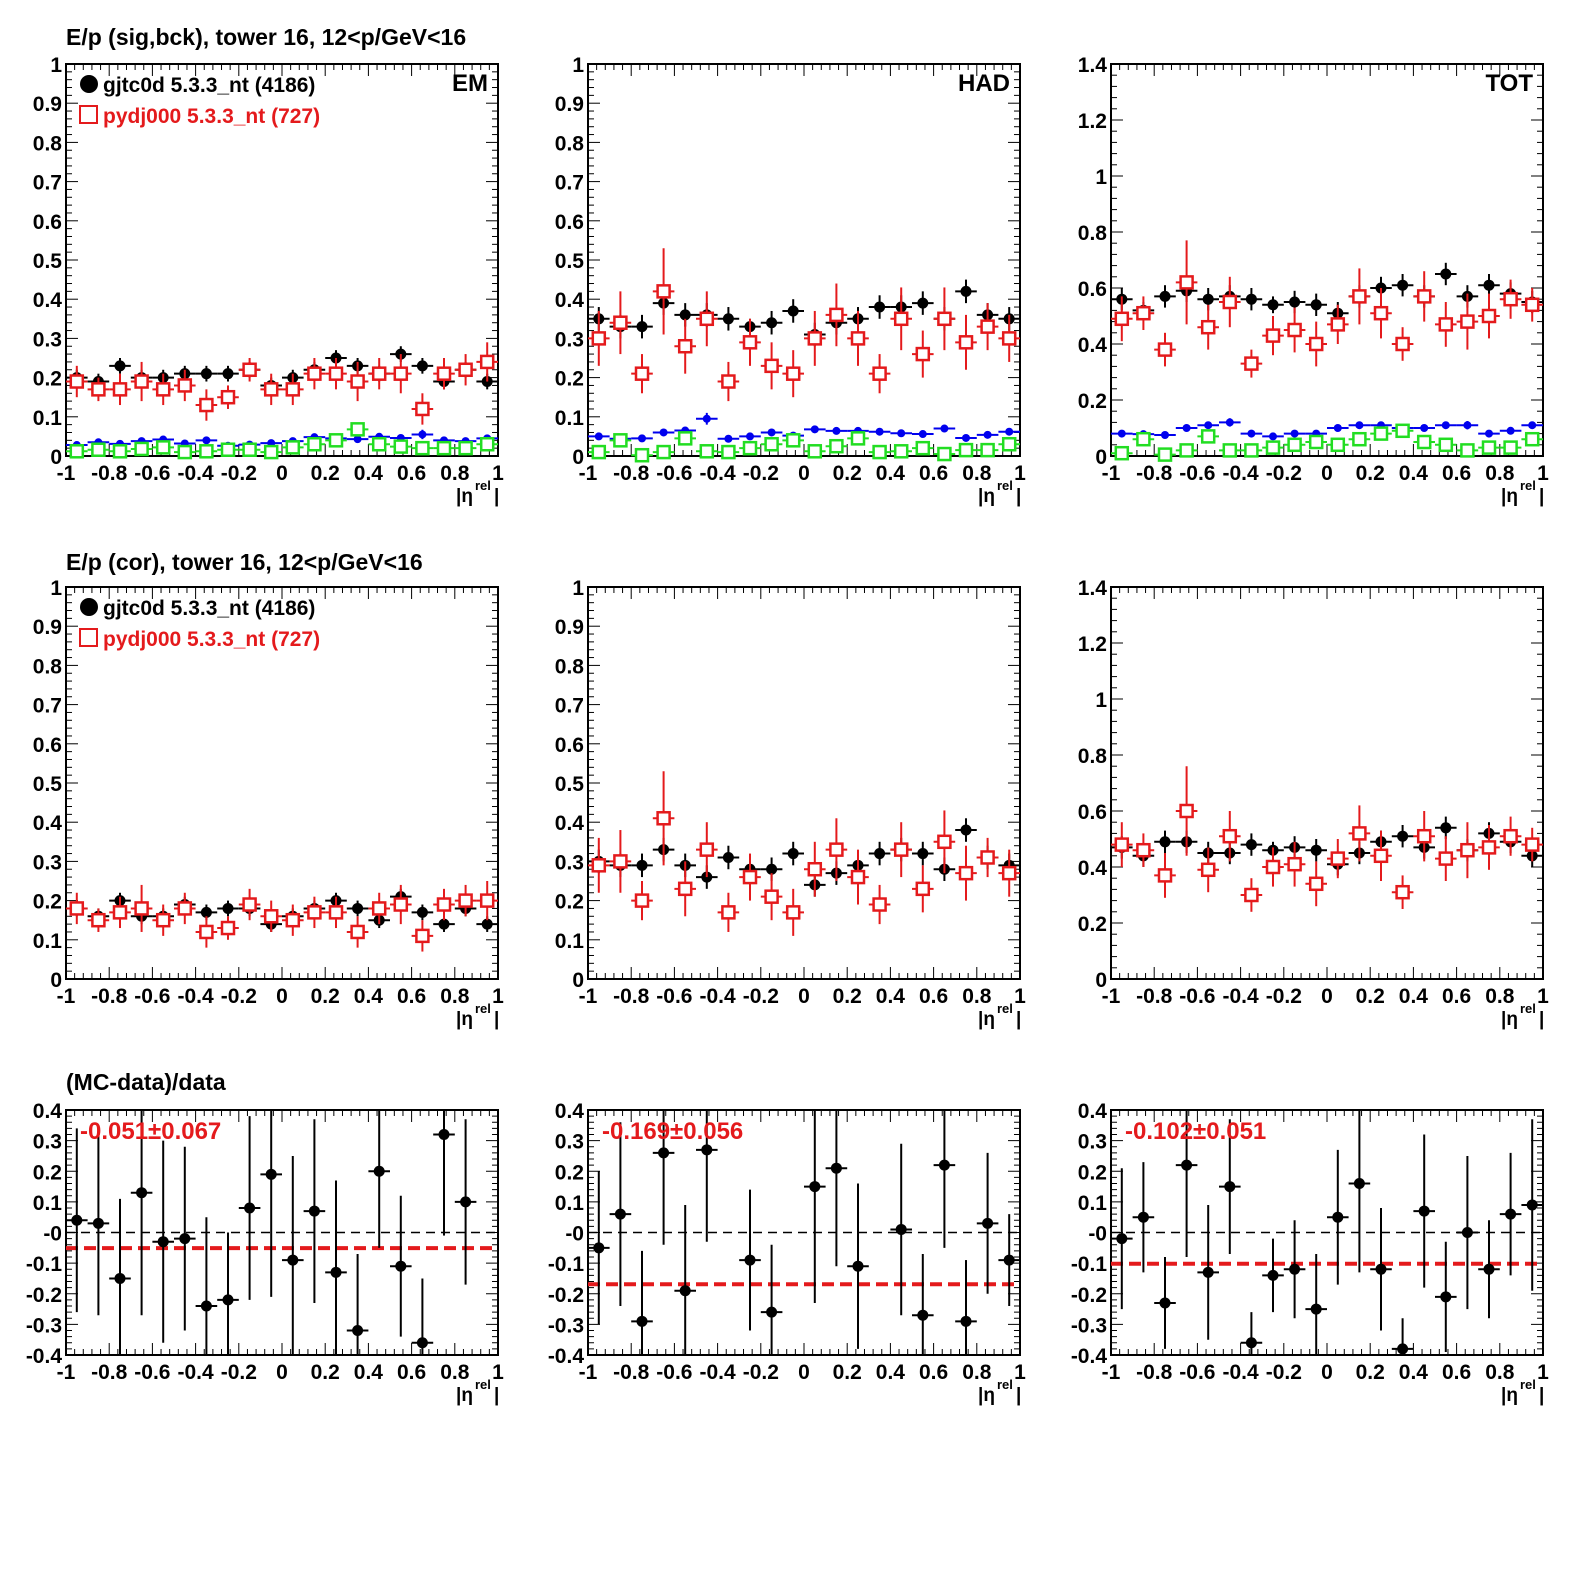  What do you see at coordinates (570, 261) in the screenshot?
I see `y-tick-label: 0.5` at bounding box center [570, 261].